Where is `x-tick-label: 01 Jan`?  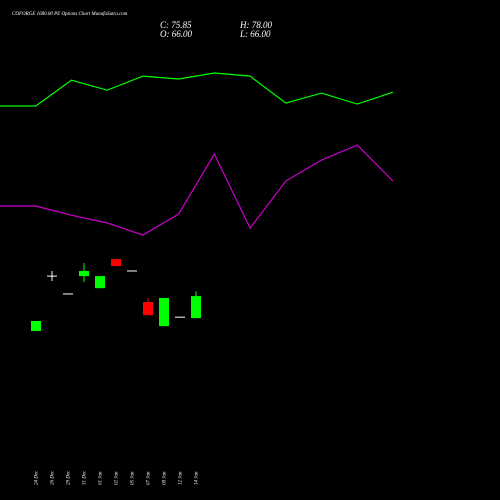
x-tick-label: 01 Jan is located at coordinates (101, 478).